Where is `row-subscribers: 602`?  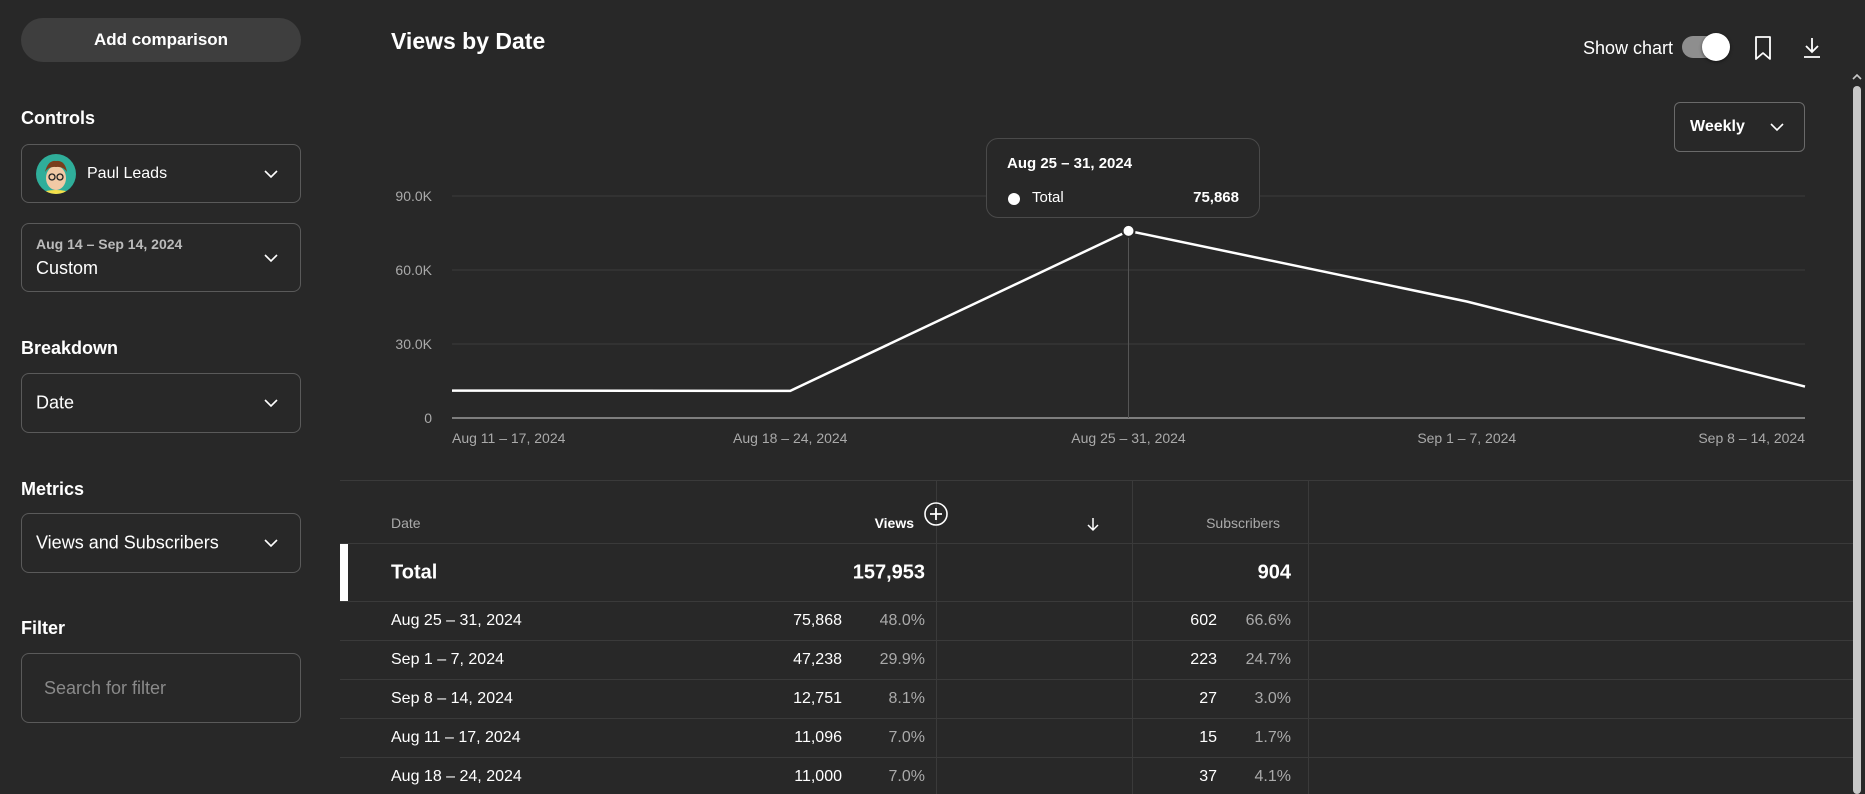
row-subscribers: 602 is located at coordinates (1203, 620).